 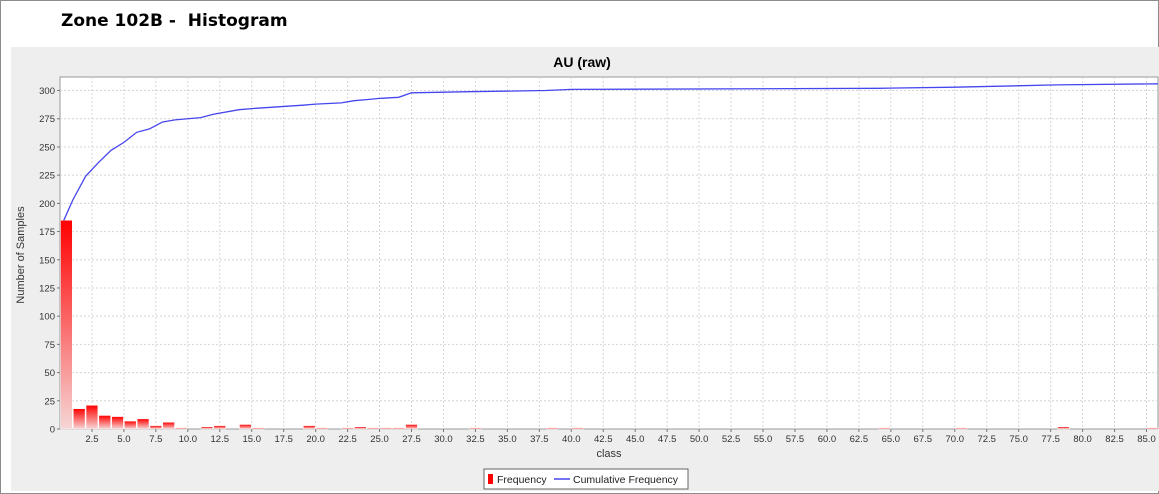 I want to click on x-tick-label: 40.0, so click(x=571, y=439).